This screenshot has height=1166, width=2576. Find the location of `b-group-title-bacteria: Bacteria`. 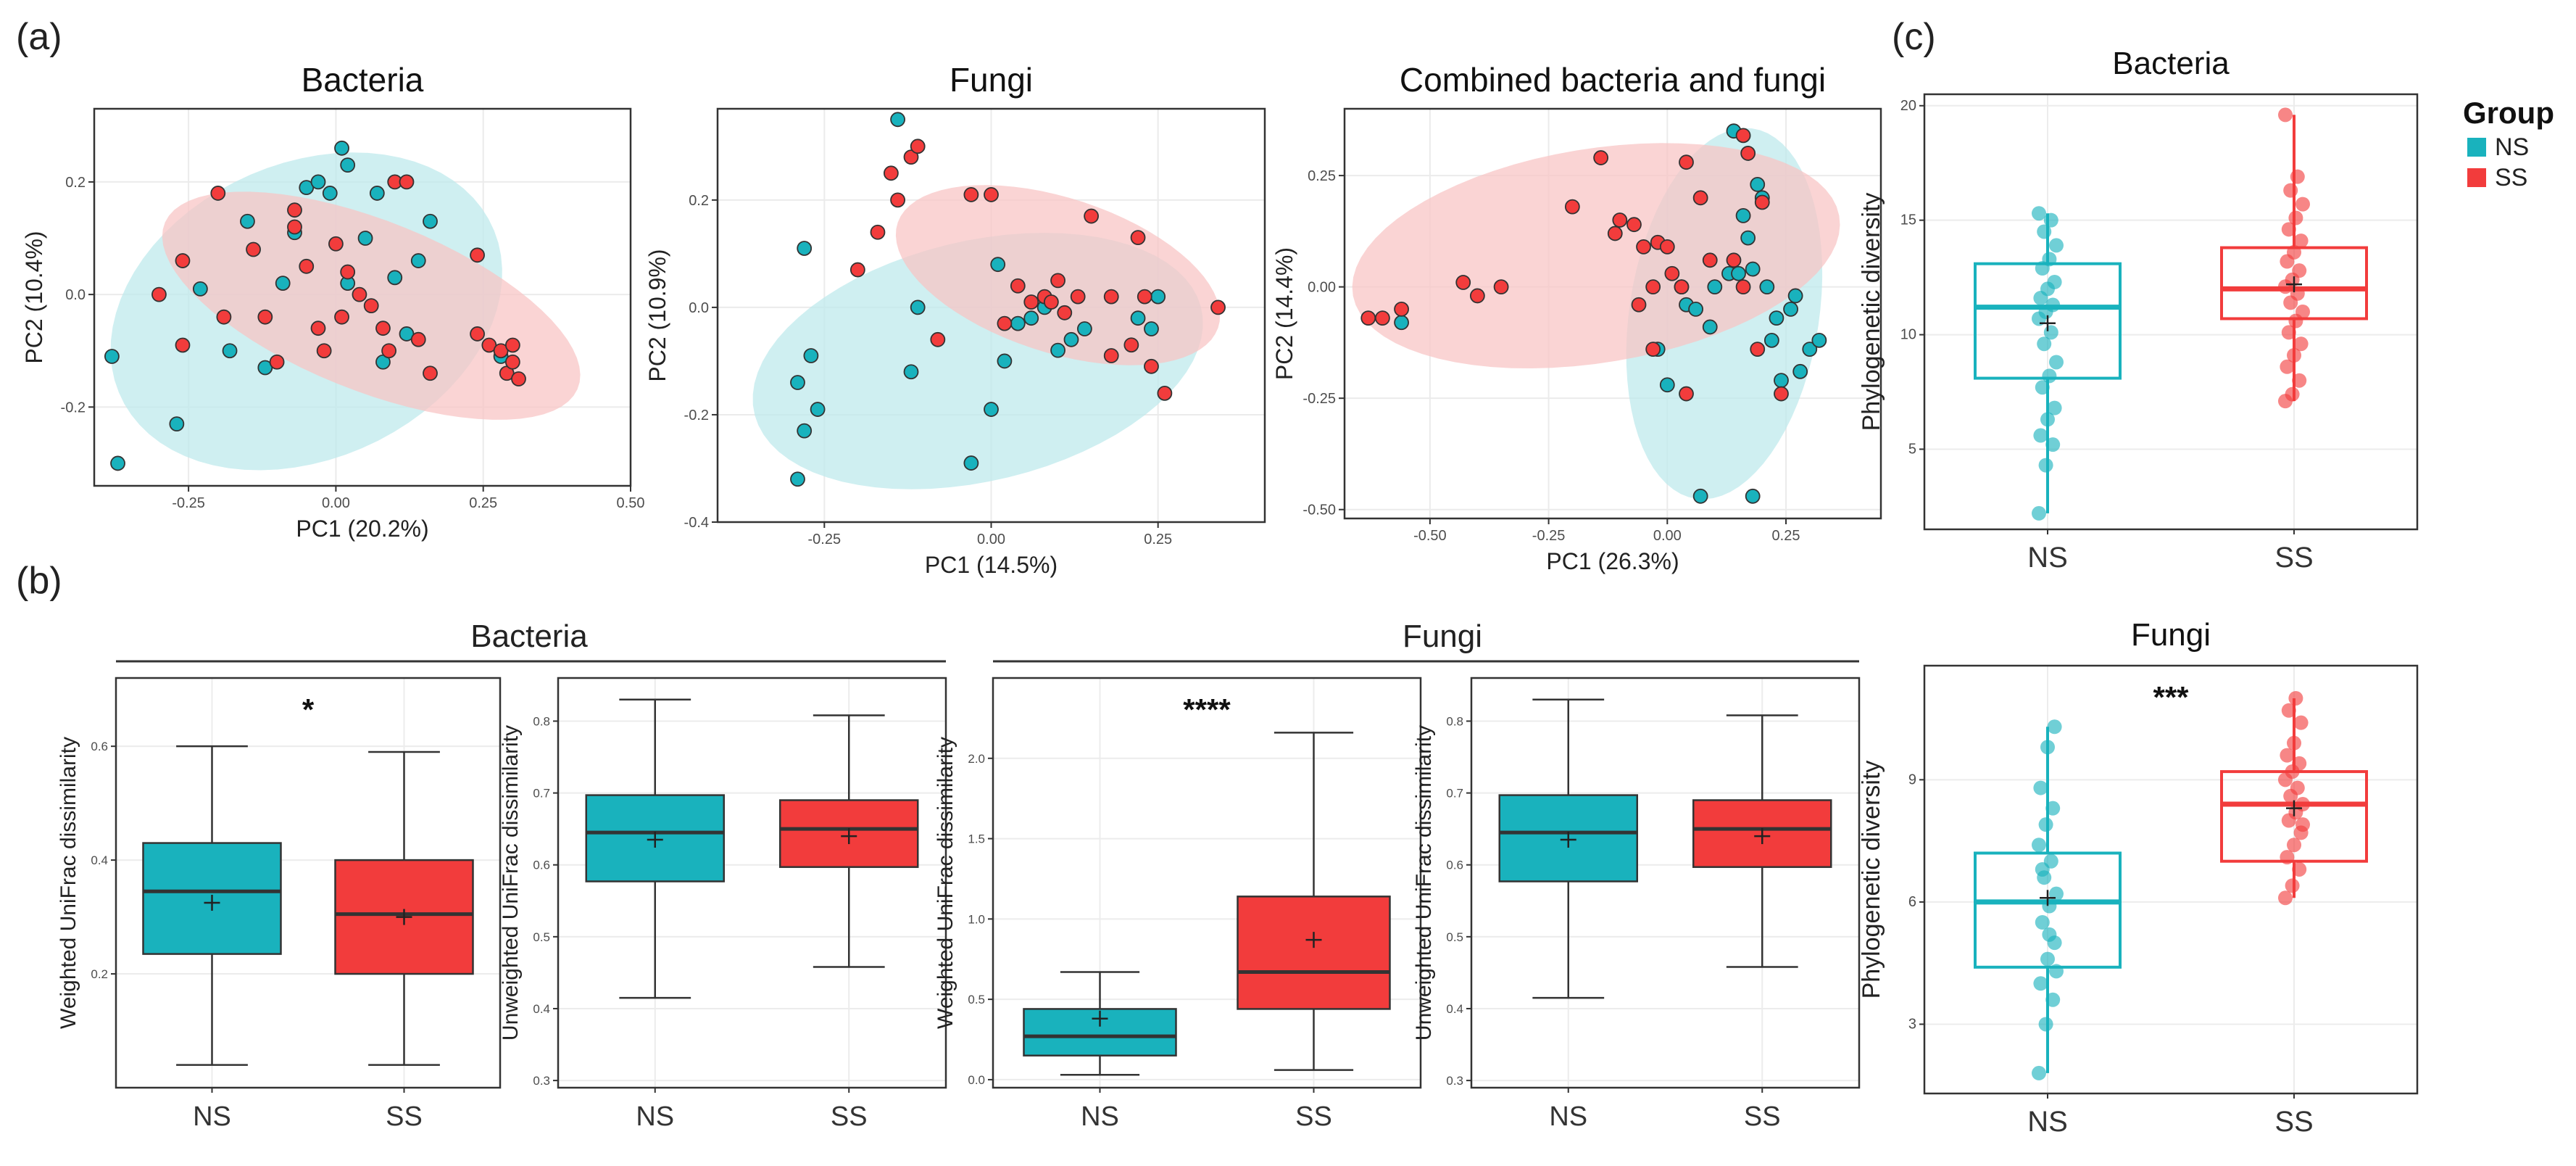

b-group-title-bacteria: Bacteria is located at coordinates (529, 636).